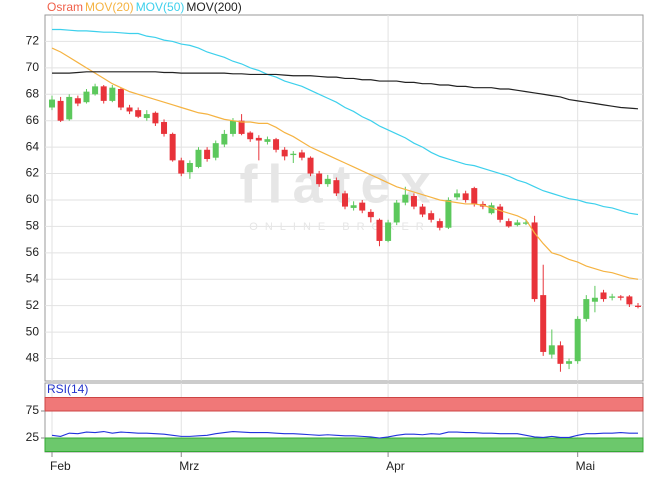  What do you see at coordinates (33, 358) in the screenshot?
I see `y-tick-label: 48` at bounding box center [33, 358].